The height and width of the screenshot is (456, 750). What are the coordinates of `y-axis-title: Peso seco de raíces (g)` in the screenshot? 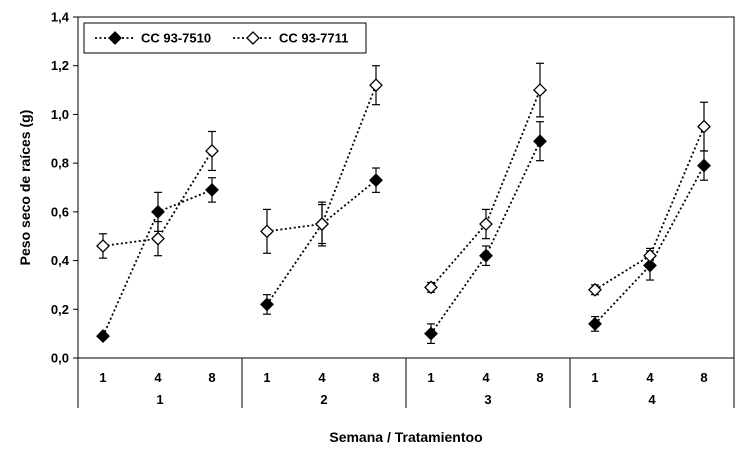 It's located at (25, 188).